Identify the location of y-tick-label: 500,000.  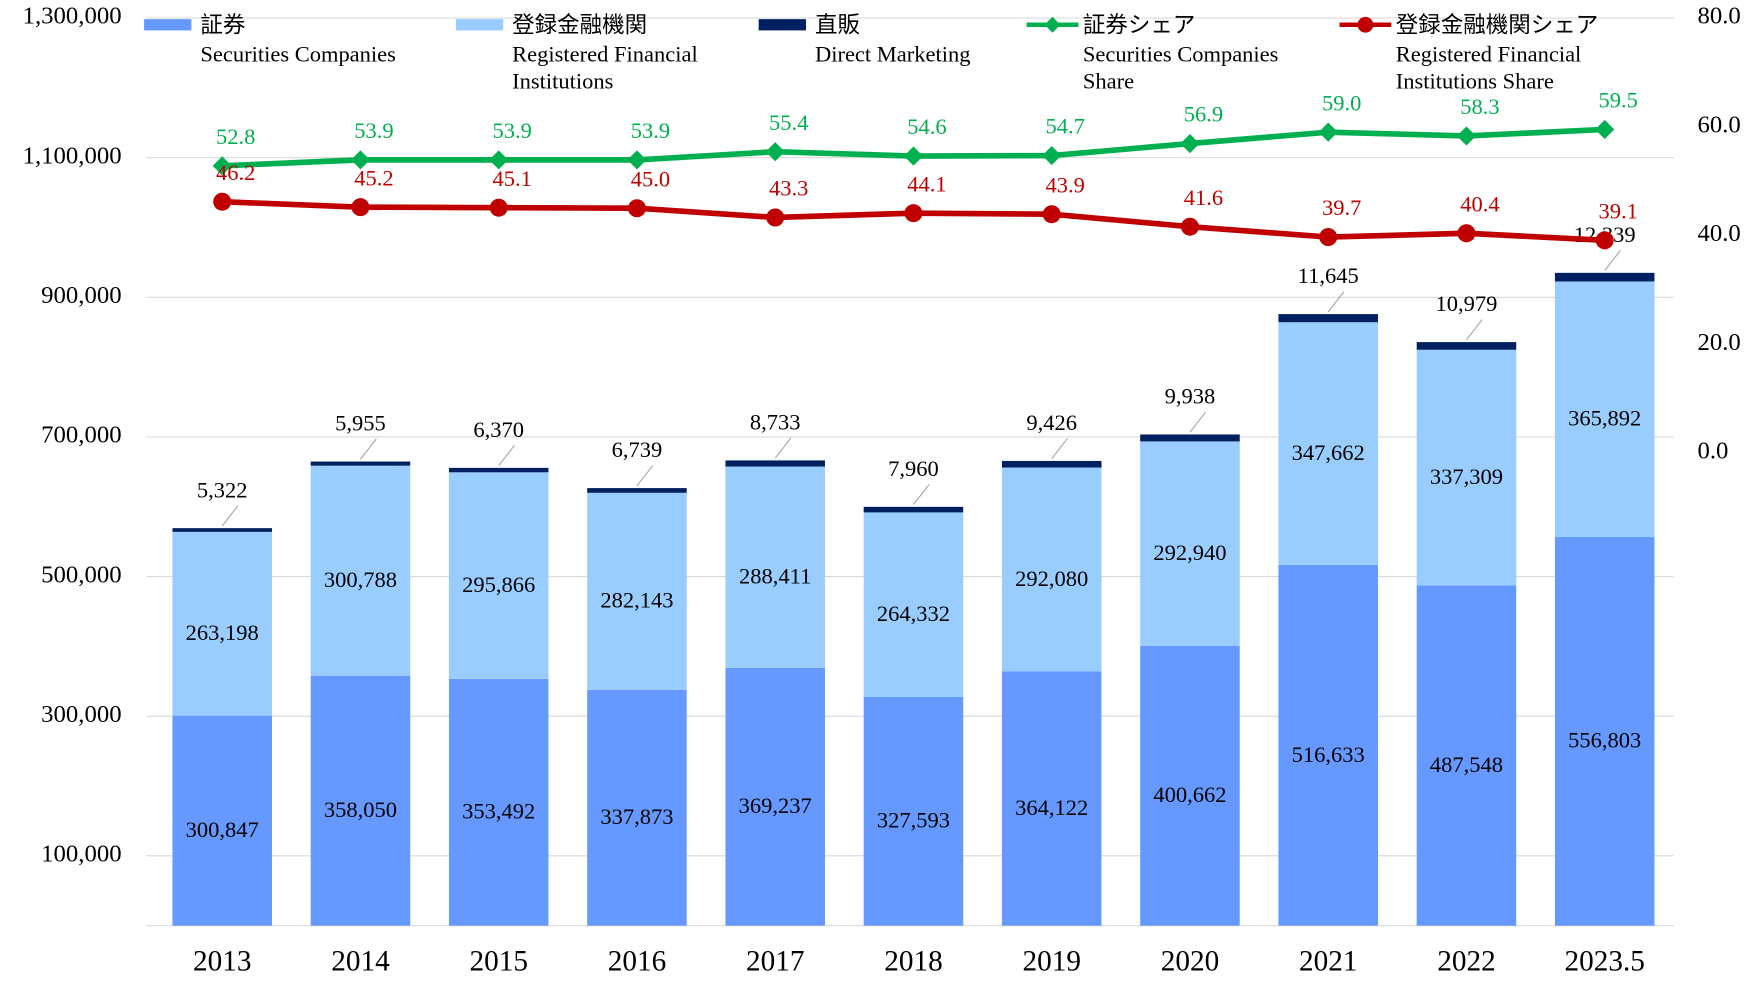
(81, 574).